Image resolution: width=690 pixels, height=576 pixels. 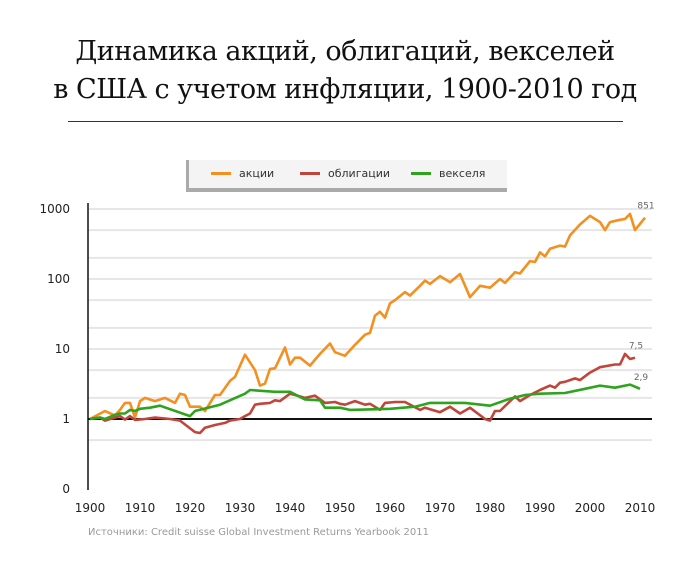 I want to click on x-tick-label: 1900, so click(x=90, y=508).